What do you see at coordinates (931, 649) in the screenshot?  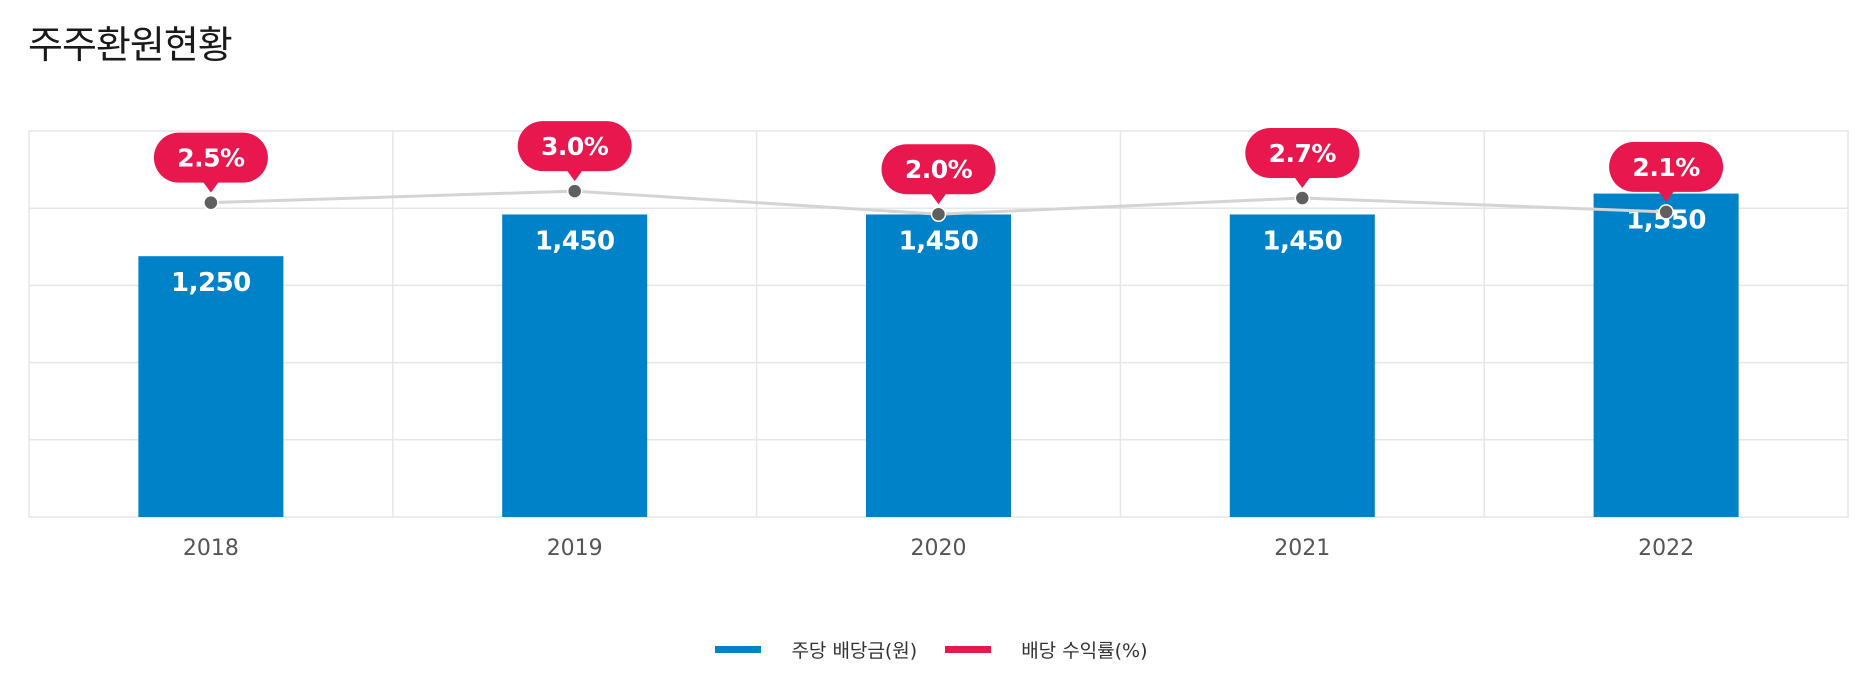 I see `chart-legend: 주당 배당금(원) 배당 수익률(%)` at bounding box center [931, 649].